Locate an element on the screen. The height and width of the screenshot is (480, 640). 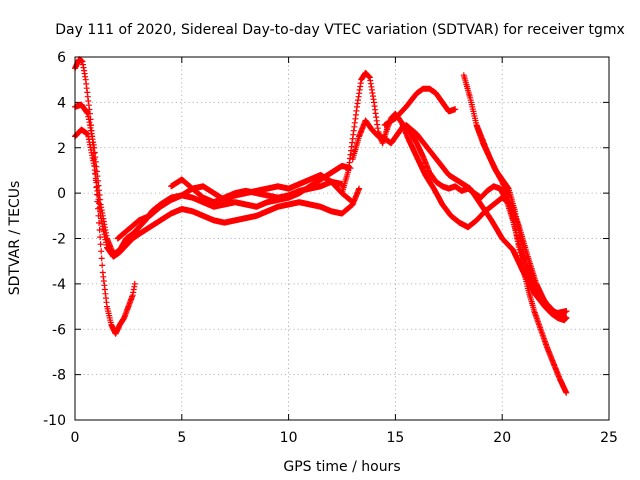
x-tick-label: 5 is located at coordinates (181, 438).